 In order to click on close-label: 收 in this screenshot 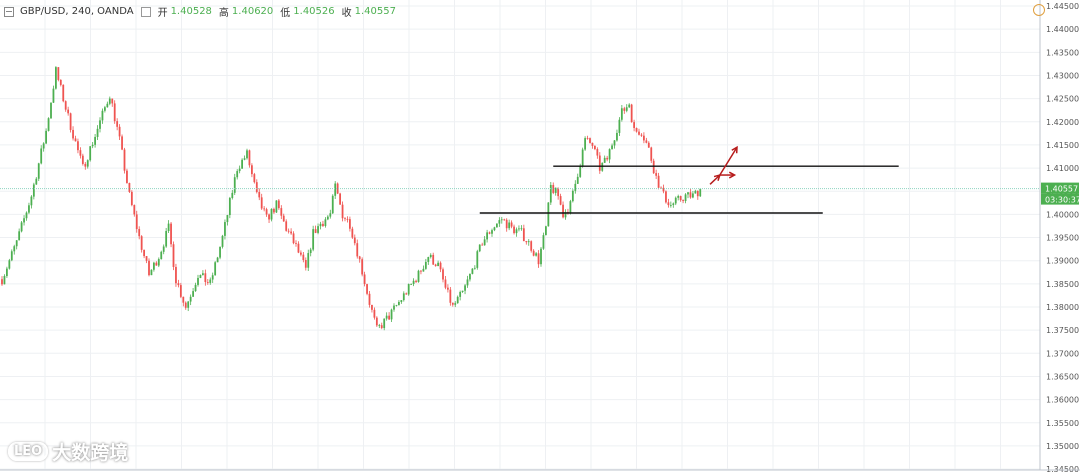, I will do `click(346, 13)`.